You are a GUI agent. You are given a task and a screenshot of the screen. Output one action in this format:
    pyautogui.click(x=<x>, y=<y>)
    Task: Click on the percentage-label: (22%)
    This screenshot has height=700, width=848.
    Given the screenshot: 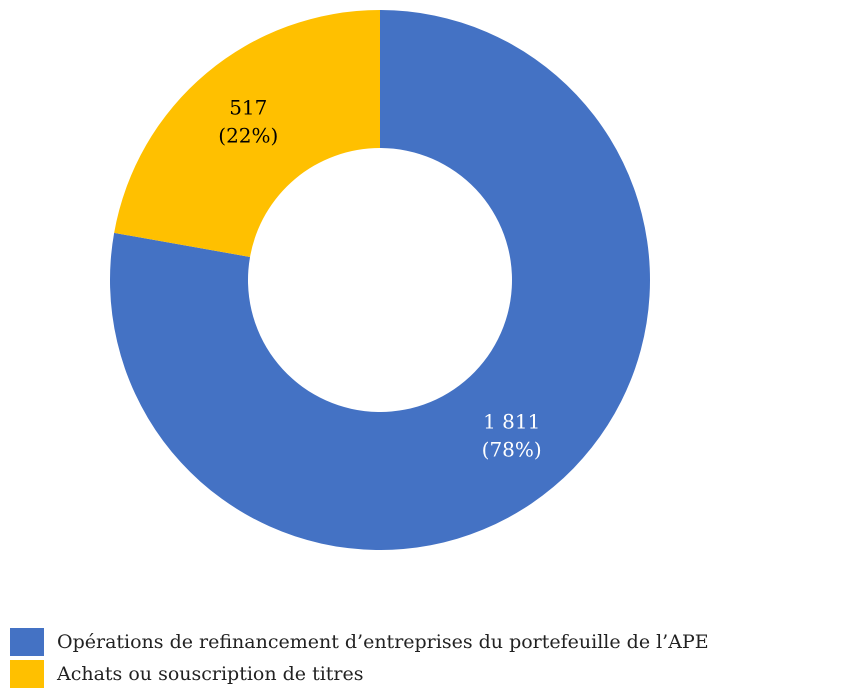 What is the action you would take?
    pyautogui.click(x=248, y=135)
    